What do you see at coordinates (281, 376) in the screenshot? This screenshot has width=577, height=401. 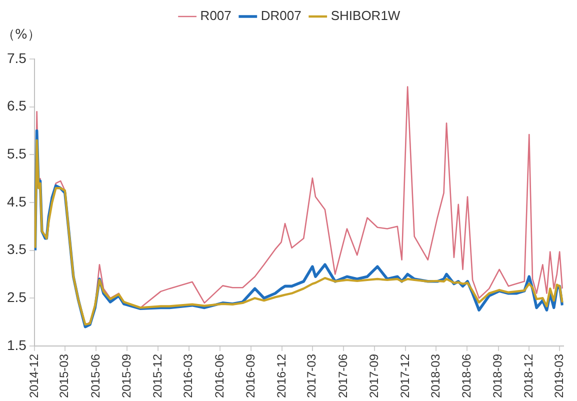 I see `x-tick-label: 2016-12` at bounding box center [281, 376].